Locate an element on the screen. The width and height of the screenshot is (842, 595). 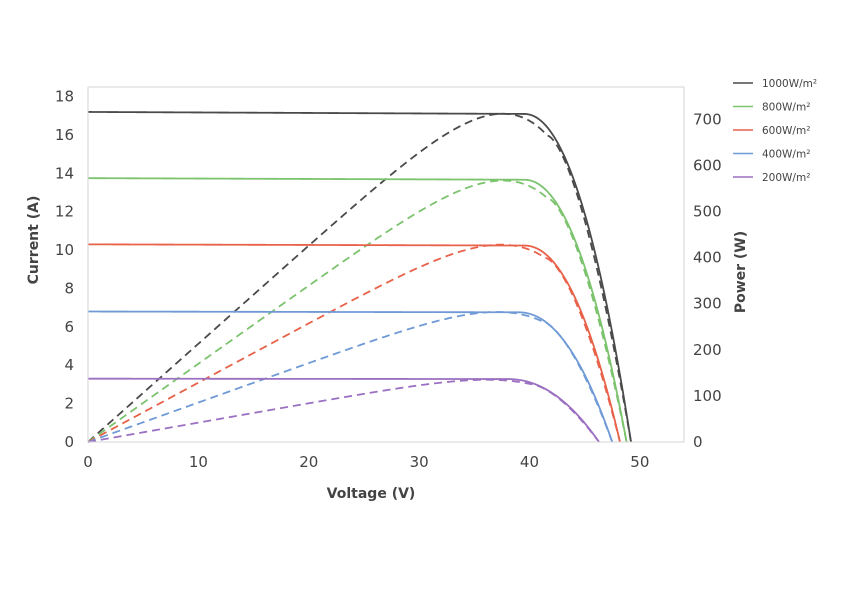
y-tick-label: 6 is located at coordinates (69, 327).